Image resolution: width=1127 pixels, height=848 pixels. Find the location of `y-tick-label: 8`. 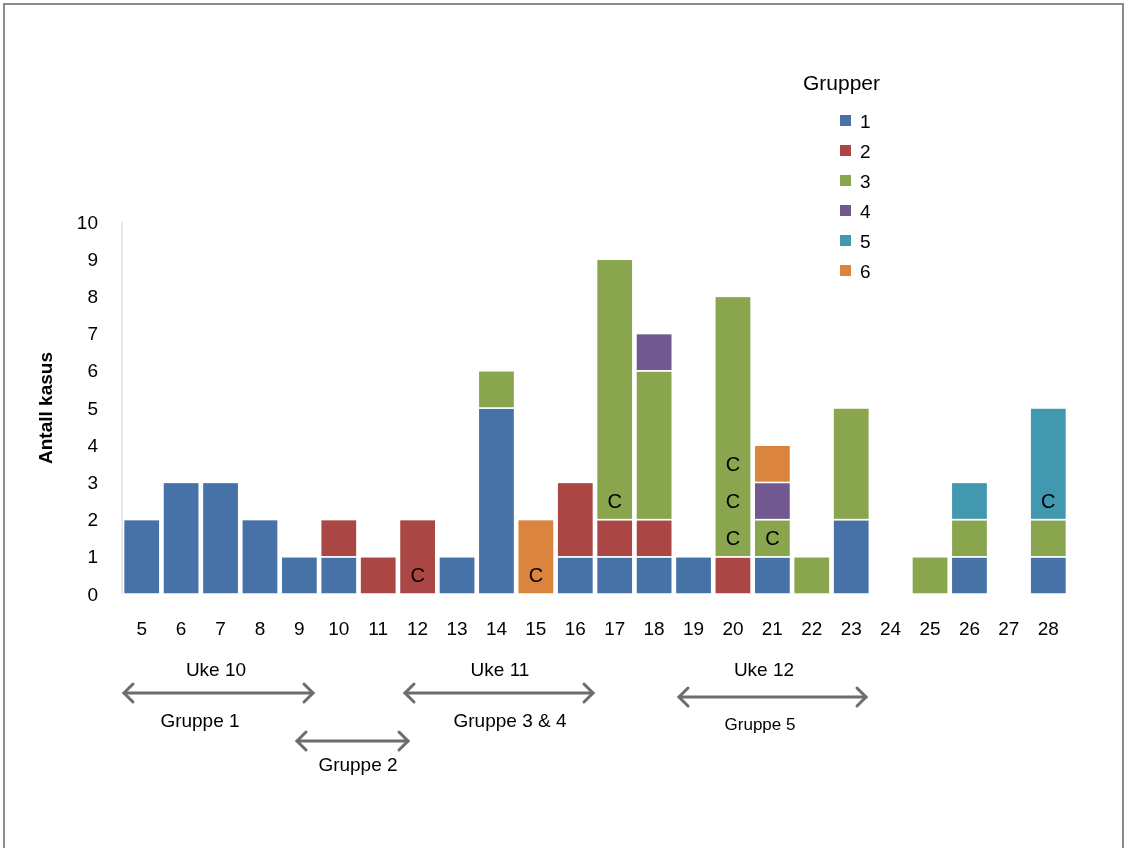

y-tick-label: 8 is located at coordinates (92, 297).